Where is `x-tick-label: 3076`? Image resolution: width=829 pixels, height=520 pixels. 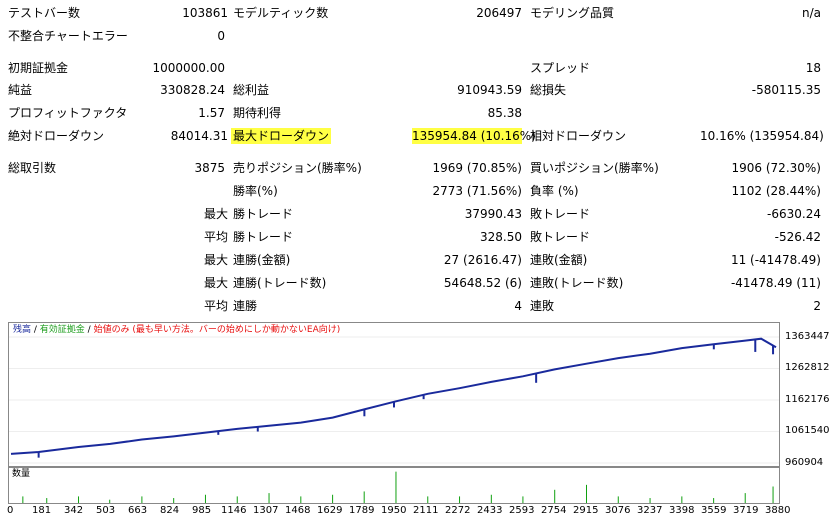
x-tick-label: 3076 is located at coordinates (618, 510).